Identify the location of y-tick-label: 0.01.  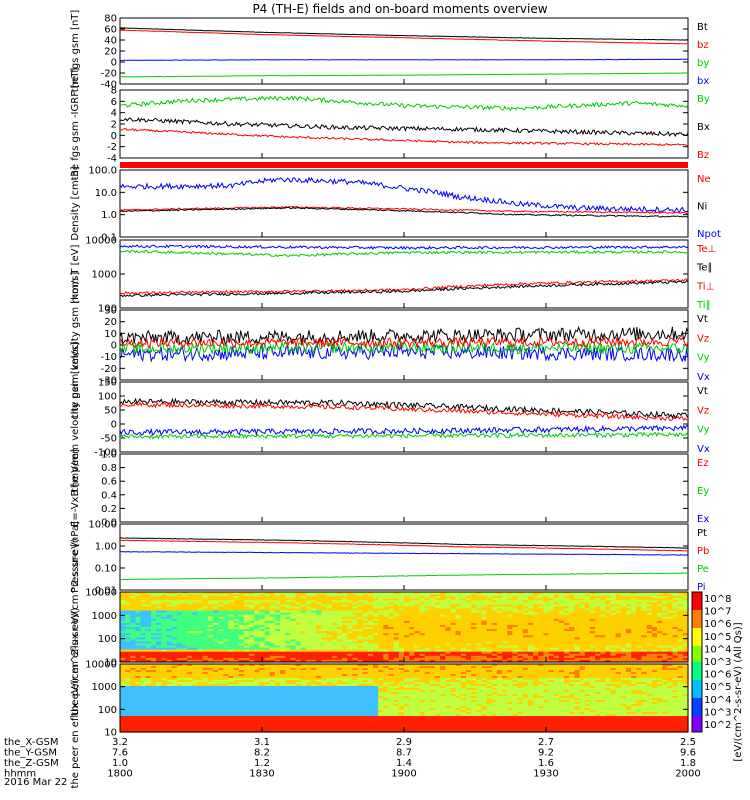
(106, 591).